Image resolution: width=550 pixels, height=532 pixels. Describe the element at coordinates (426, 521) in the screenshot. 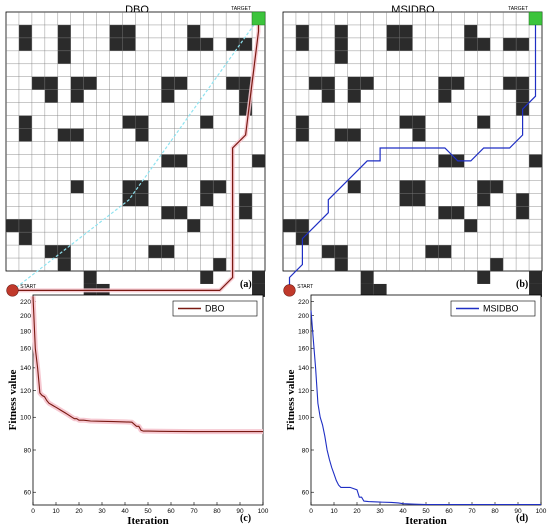

I see `x-axis-label: Iteration` at that location.